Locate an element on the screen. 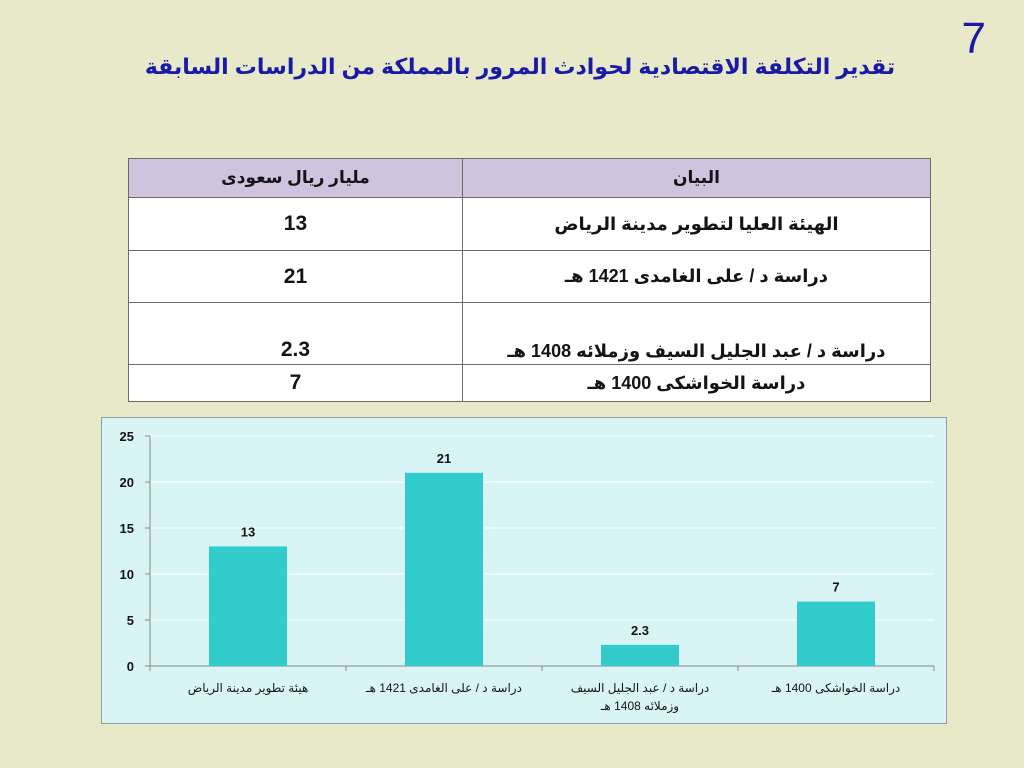 The width and height of the screenshot is (1024, 768). category-label: دراسة د / عبد الجليل السيف is located at coordinates (640, 688).